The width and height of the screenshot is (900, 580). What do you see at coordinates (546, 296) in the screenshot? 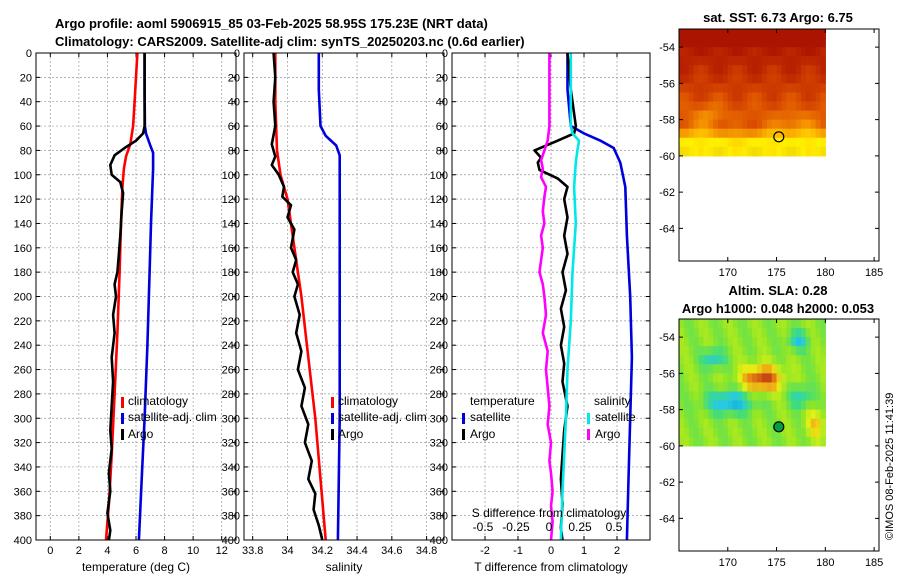
I see `series-line-salinity-argo` at bounding box center [546, 296].